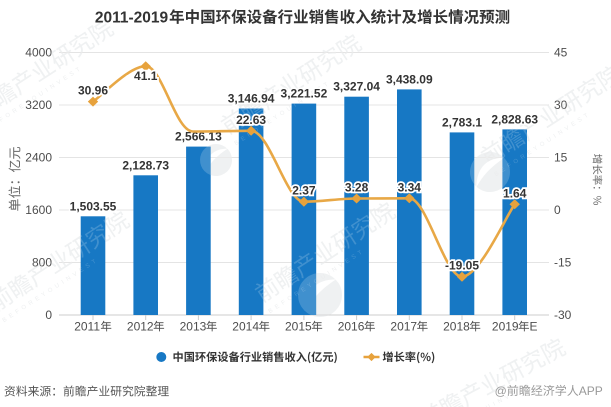 This screenshot has height=407, width=611. I want to click on svg-text: 1,503.55, so click(93, 206).